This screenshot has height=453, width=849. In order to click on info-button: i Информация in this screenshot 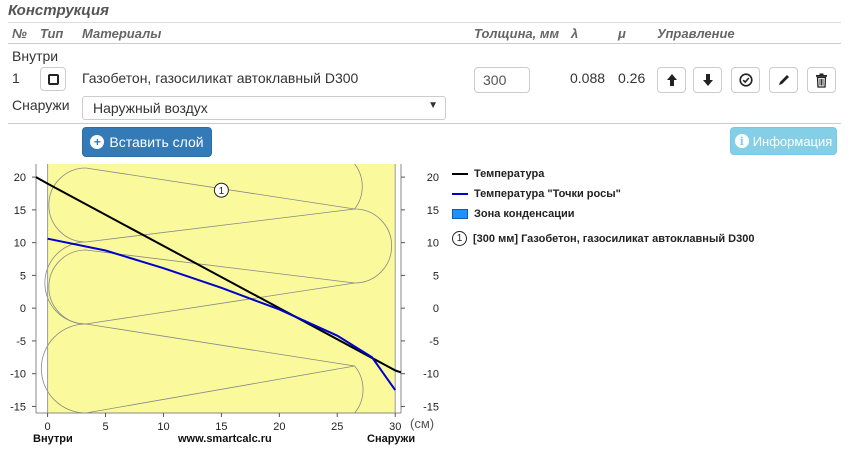, I will do `click(783, 141)`.